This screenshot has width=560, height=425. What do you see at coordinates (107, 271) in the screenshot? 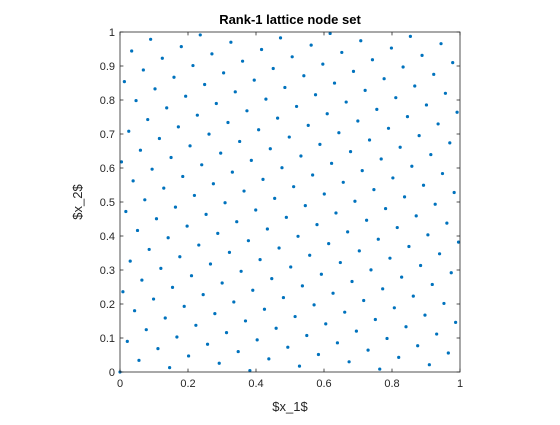
I see `y-tick-label: 0.3` at bounding box center [107, 271].